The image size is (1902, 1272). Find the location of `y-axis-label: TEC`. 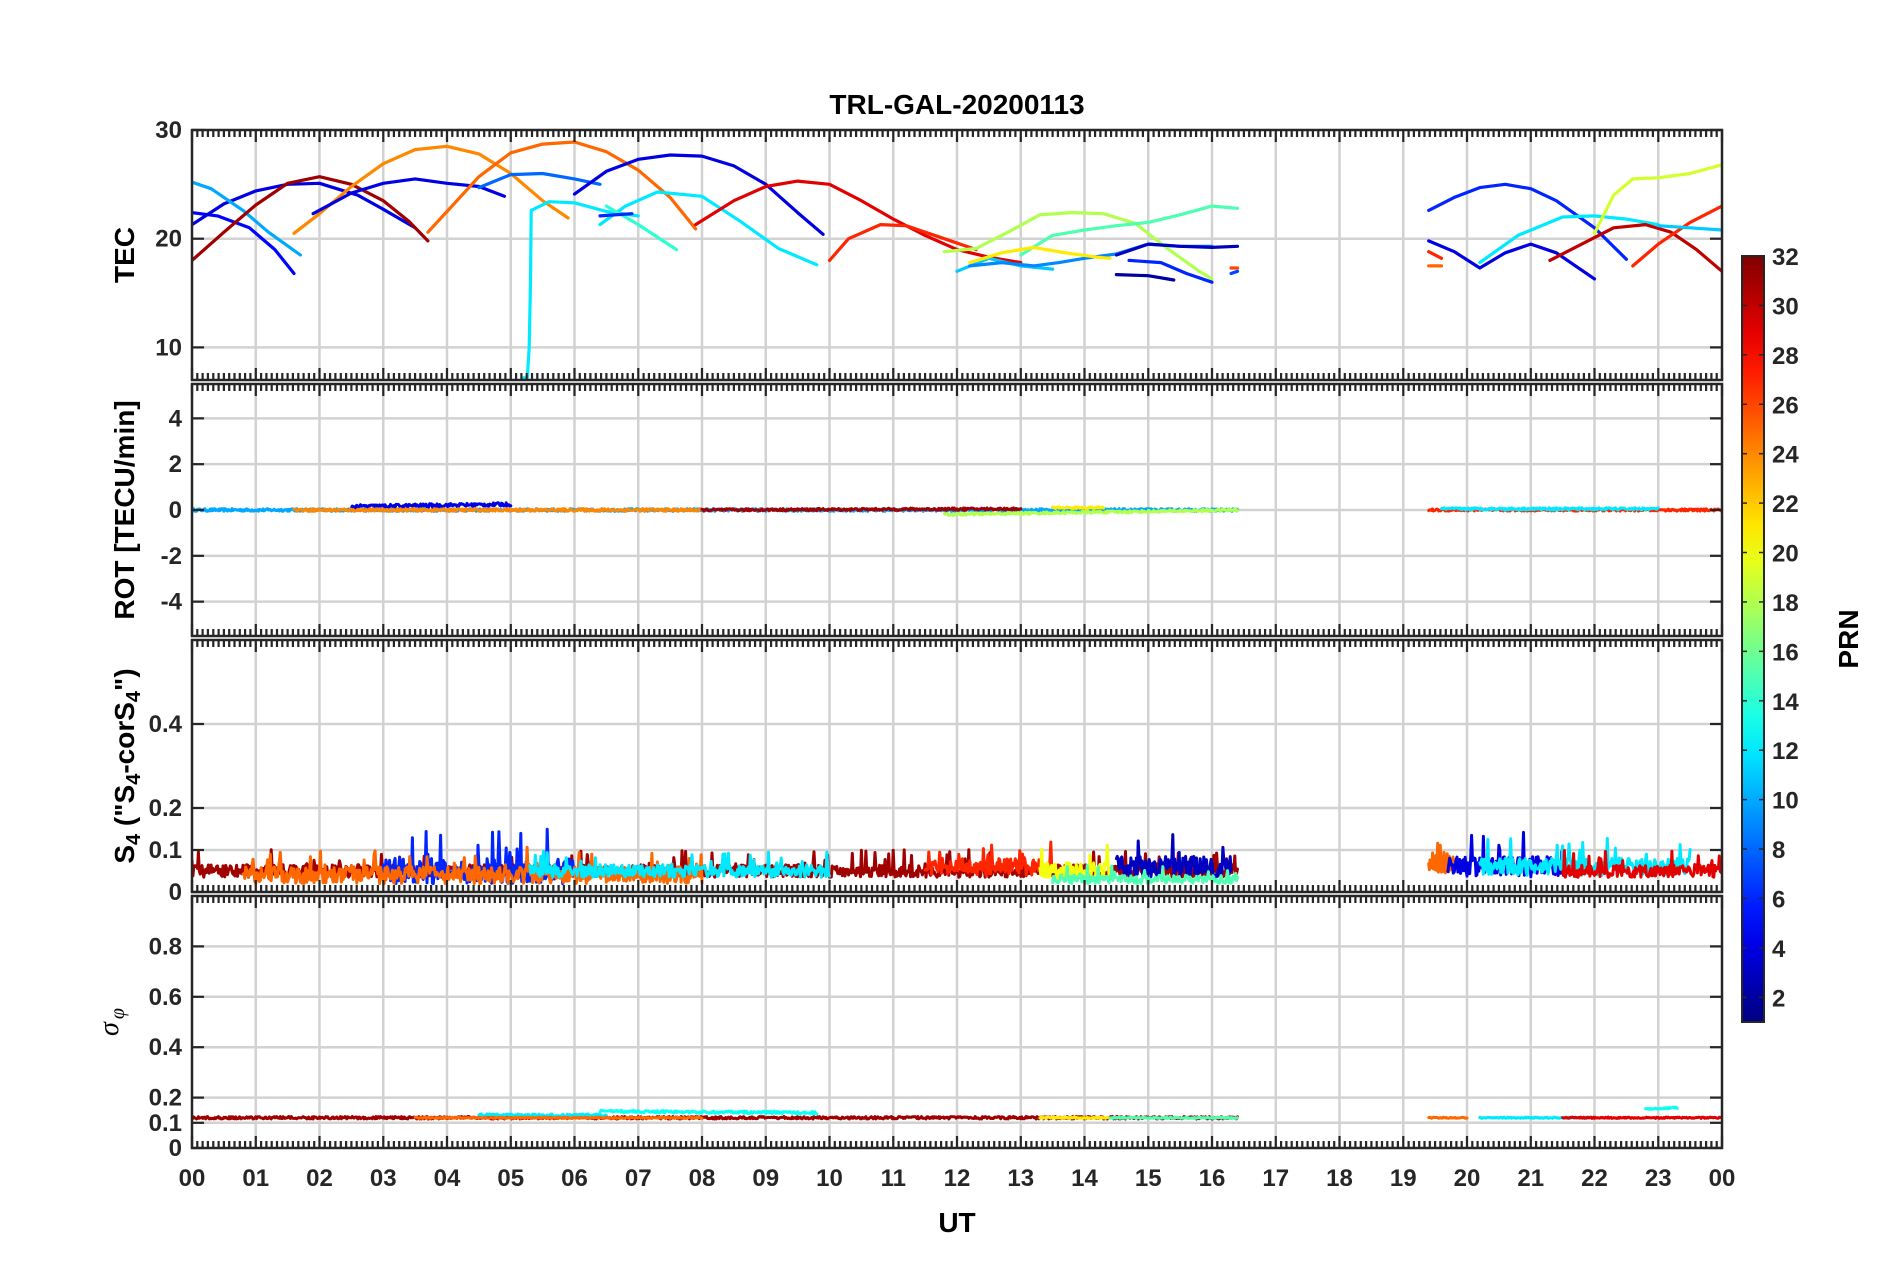

y-axis-label: TEC is located at coordinates (124, 255).